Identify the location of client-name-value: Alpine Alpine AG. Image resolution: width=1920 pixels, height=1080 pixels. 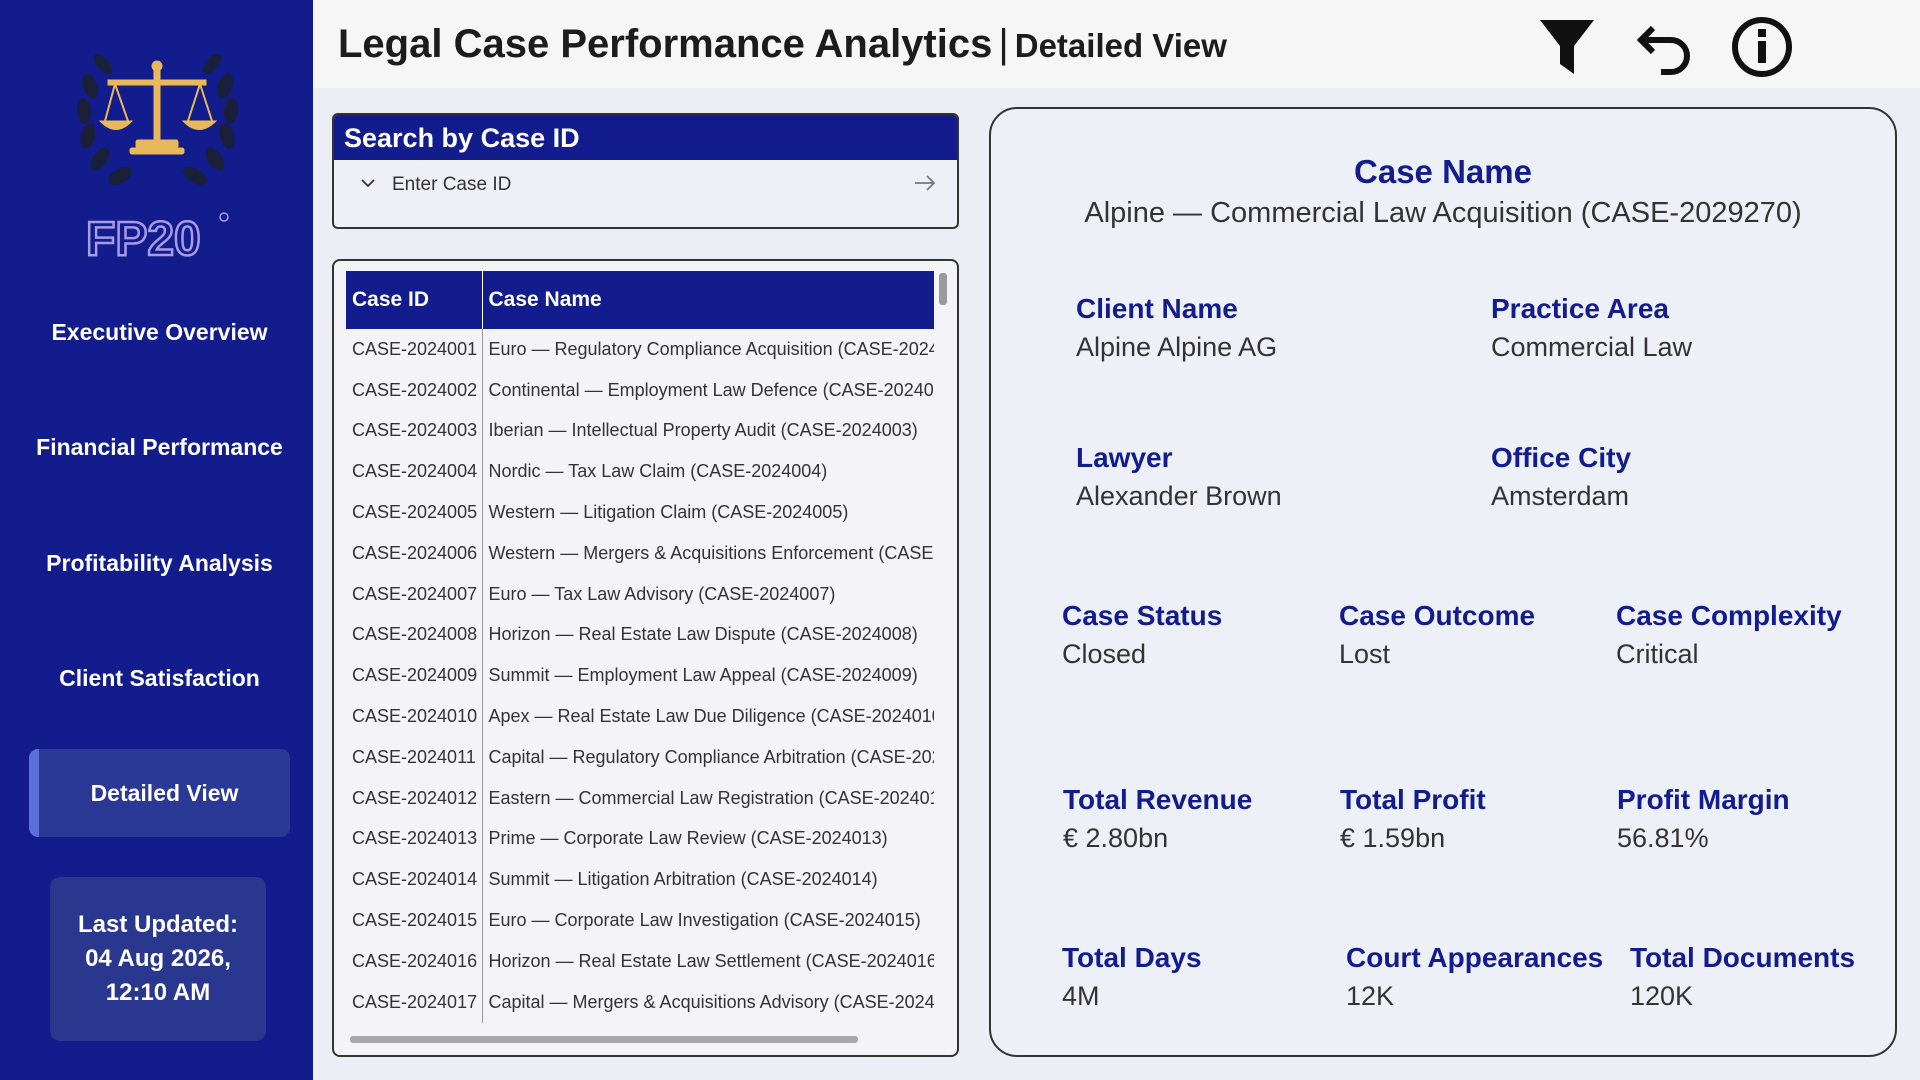
(1177, 347).